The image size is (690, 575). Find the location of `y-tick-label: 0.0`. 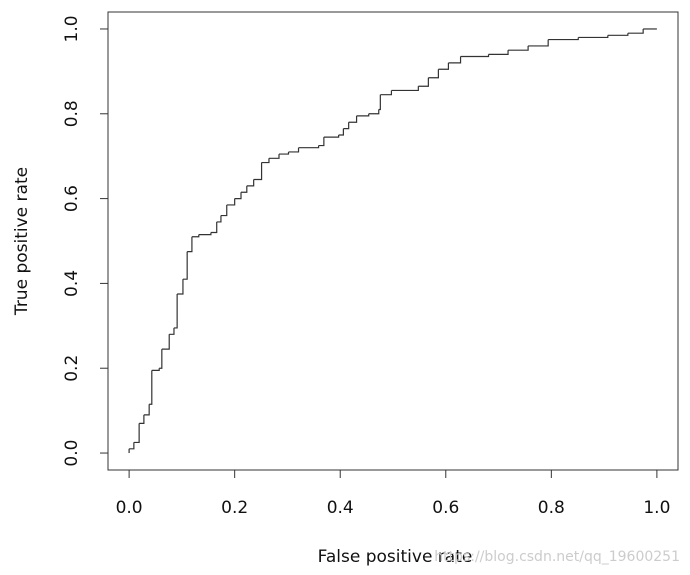

y-tick-label: 0.0 is located at coordinates (72, 453).